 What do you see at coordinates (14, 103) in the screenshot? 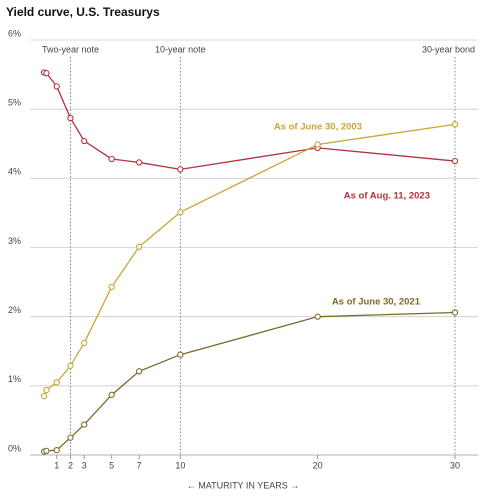
I see `y-tick-label: 5%` at bounding box center [14, 103].